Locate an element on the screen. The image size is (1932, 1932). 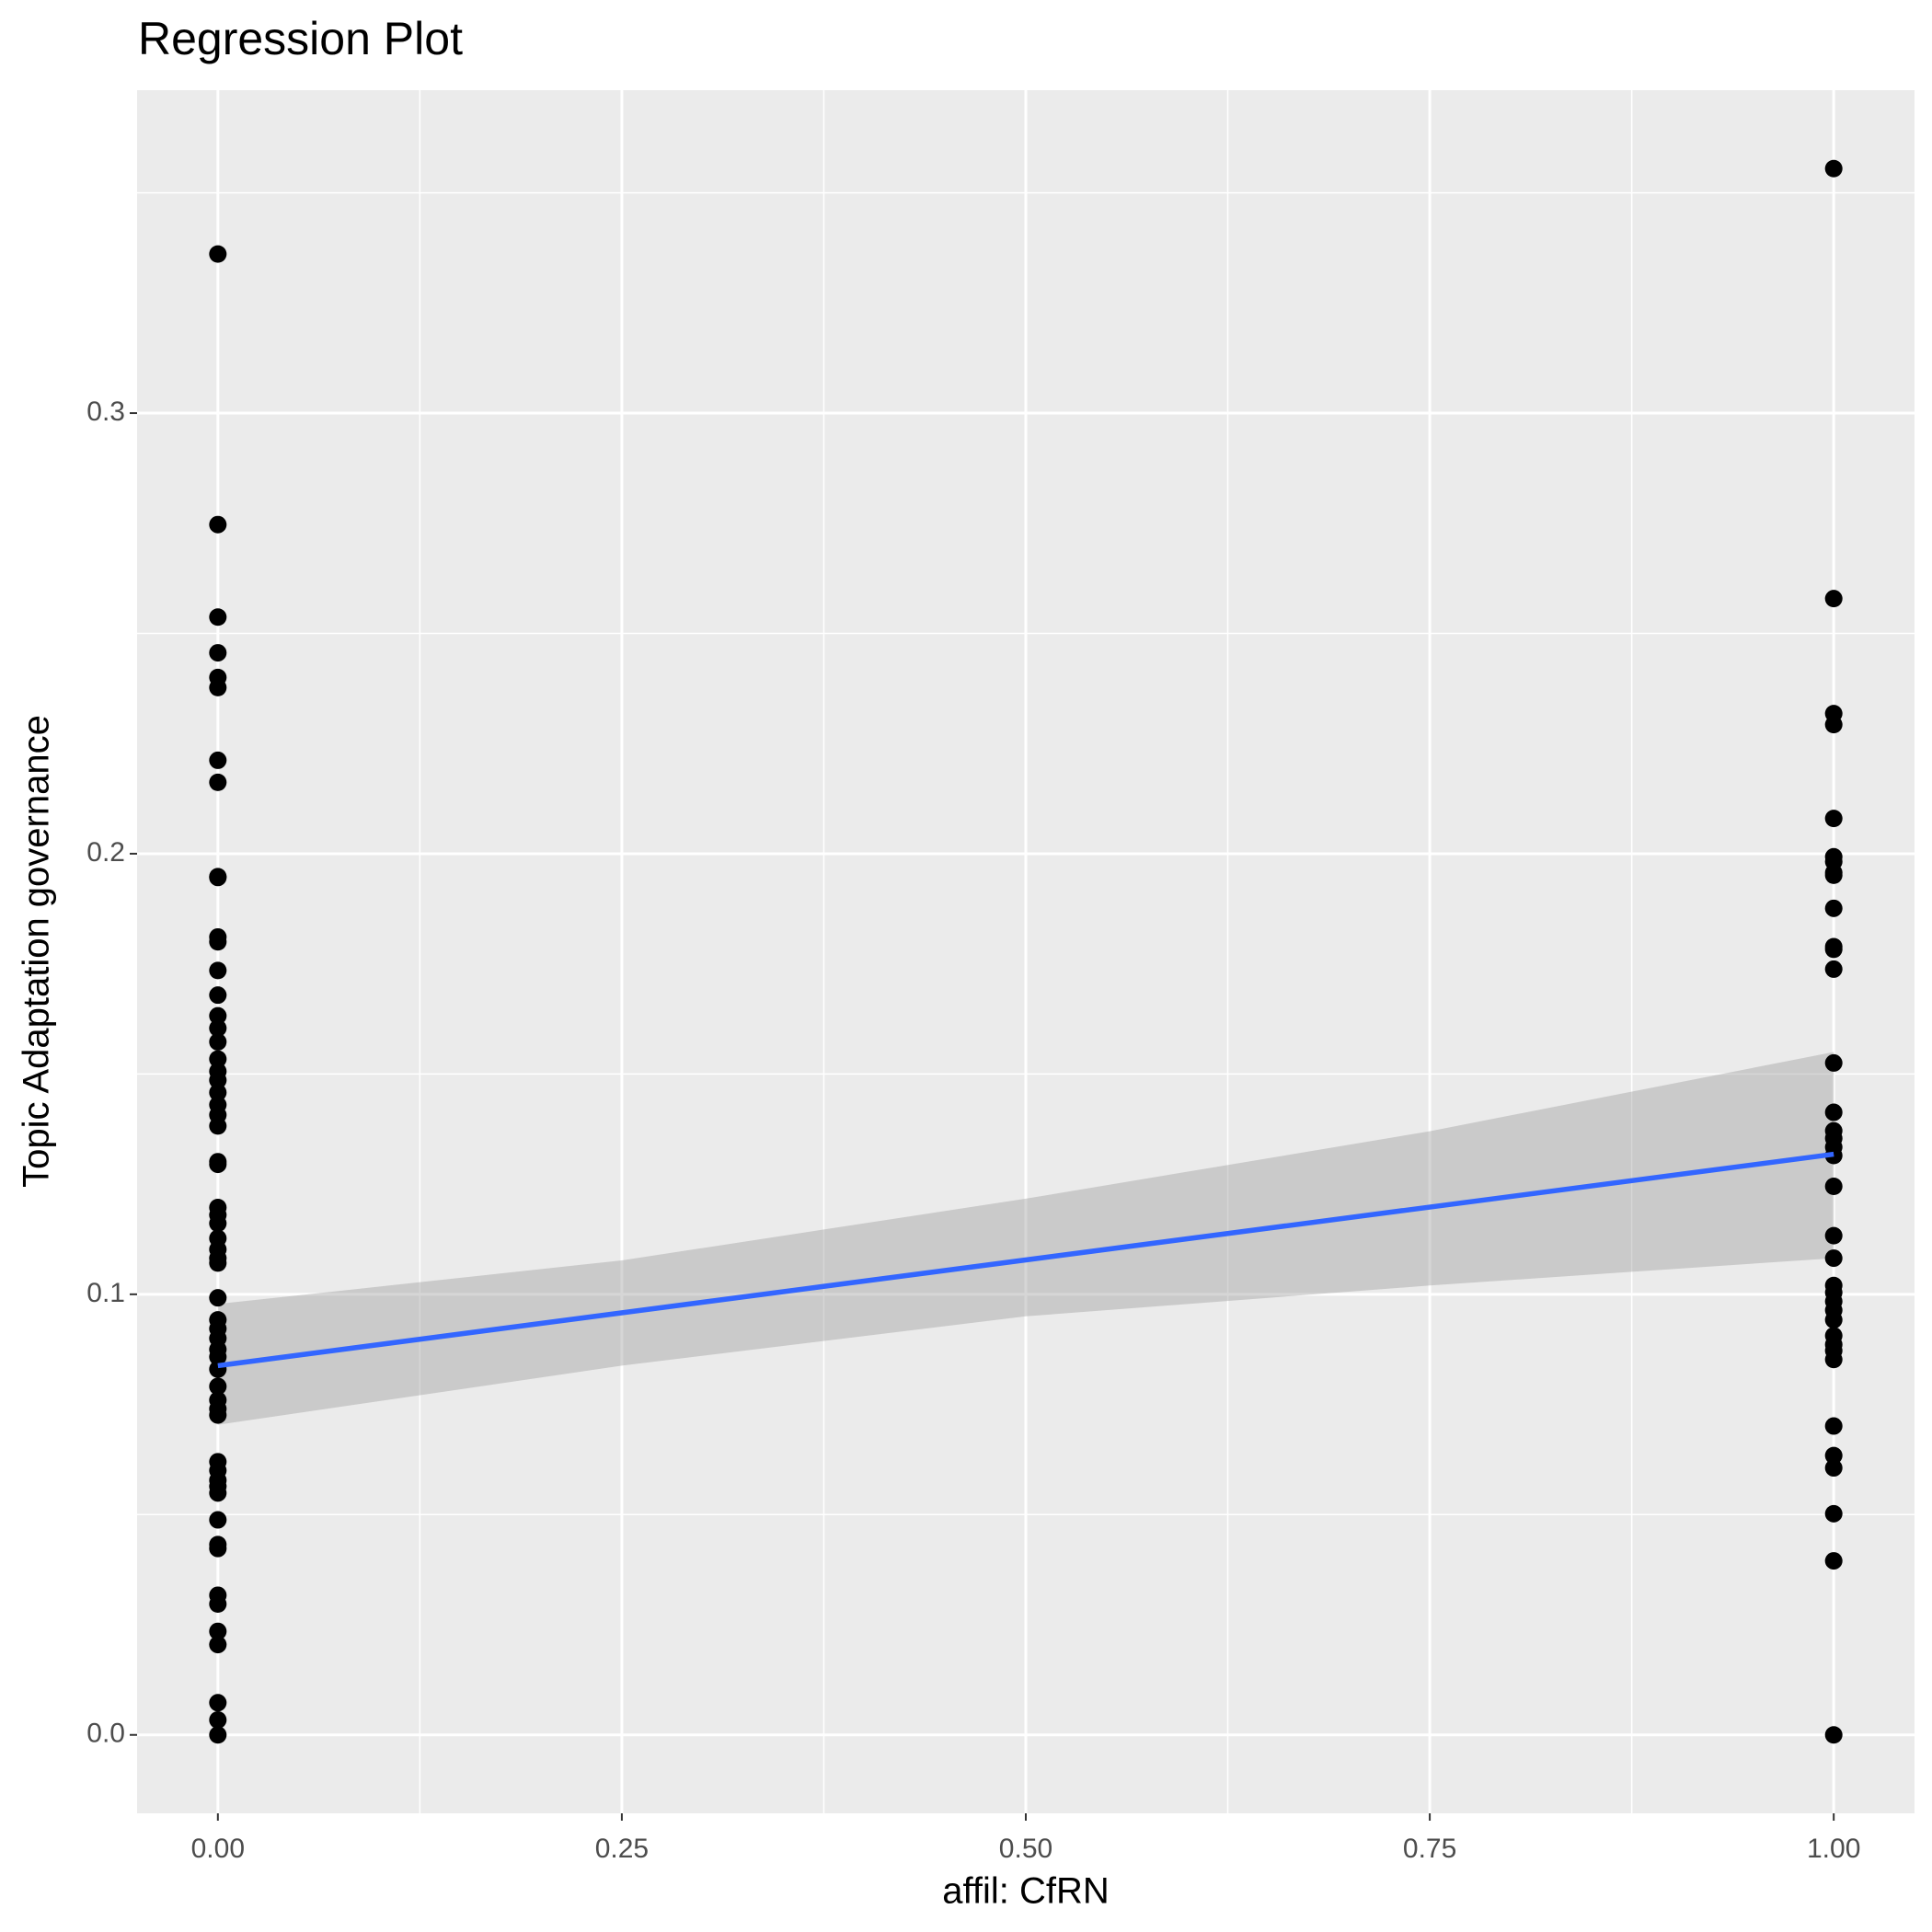
x-tick-label: 0.00 is located at coordinates (218, 1849).